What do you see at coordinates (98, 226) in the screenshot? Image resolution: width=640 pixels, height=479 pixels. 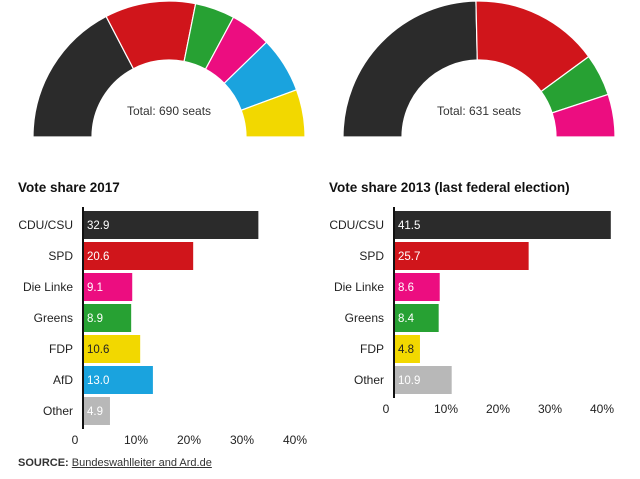 I see `bar-chart-2017-value-cdu-csu: 32.9` at bounding box center [98, 226].